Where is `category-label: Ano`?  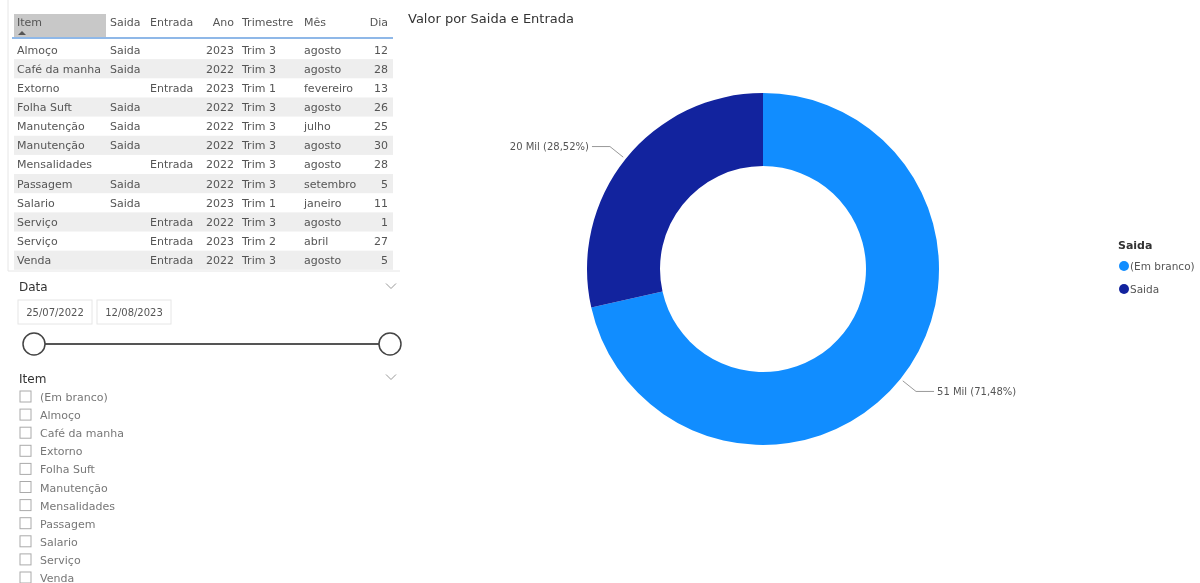
category-label: Ano is located at coordinates (223, 22).